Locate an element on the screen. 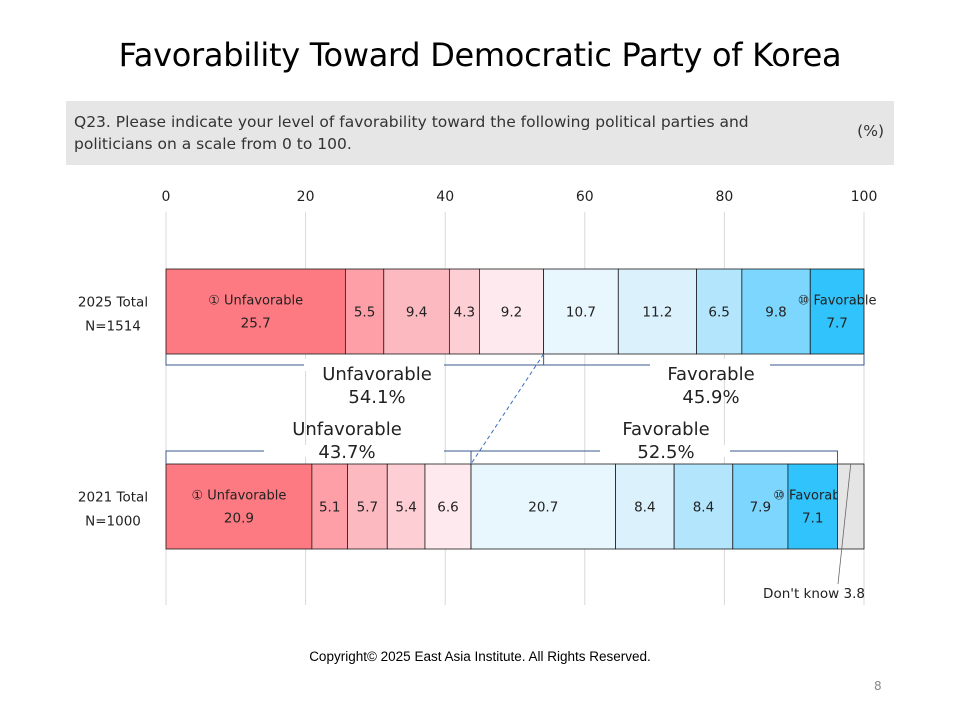 This screenshot has height=720, width=960. category-label: 2021 Total is located at coordinates (113, 498).